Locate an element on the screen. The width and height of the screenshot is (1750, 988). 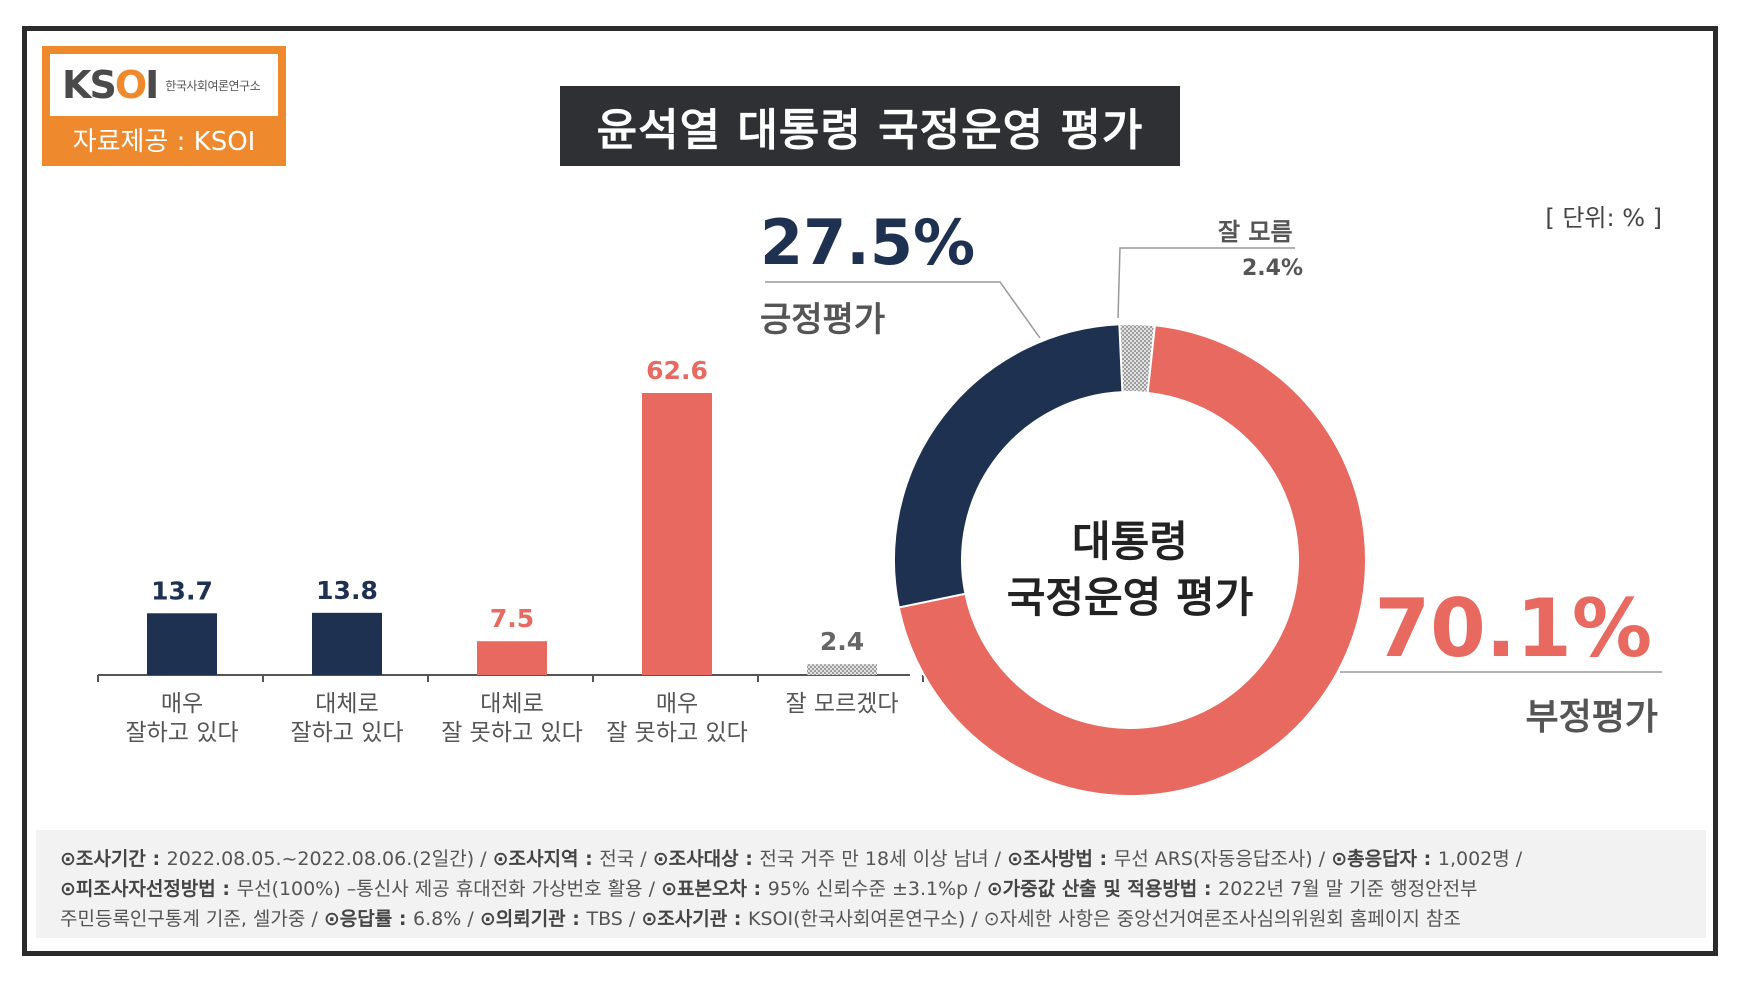
bar-value-label: 13.8 is located at coordinates (347, 590).